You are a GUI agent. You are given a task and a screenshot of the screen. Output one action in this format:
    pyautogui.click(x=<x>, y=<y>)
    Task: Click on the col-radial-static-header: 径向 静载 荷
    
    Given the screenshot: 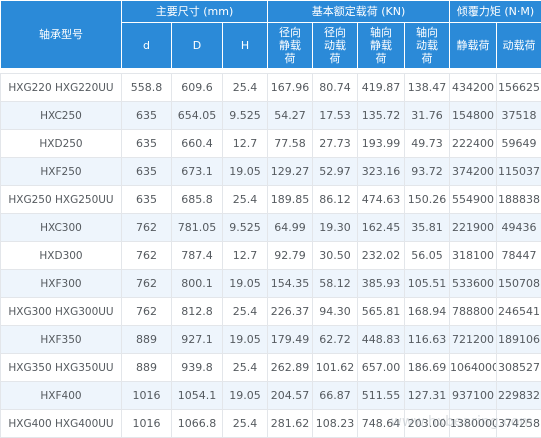 What is the action you would take?
    pyautogui.click(x=290, y=46)
    